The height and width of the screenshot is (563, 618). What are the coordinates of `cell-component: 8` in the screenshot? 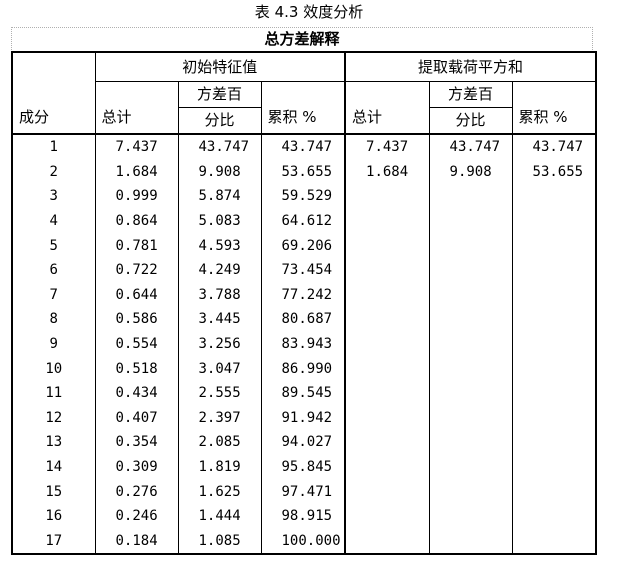 It's located at (53, 319).